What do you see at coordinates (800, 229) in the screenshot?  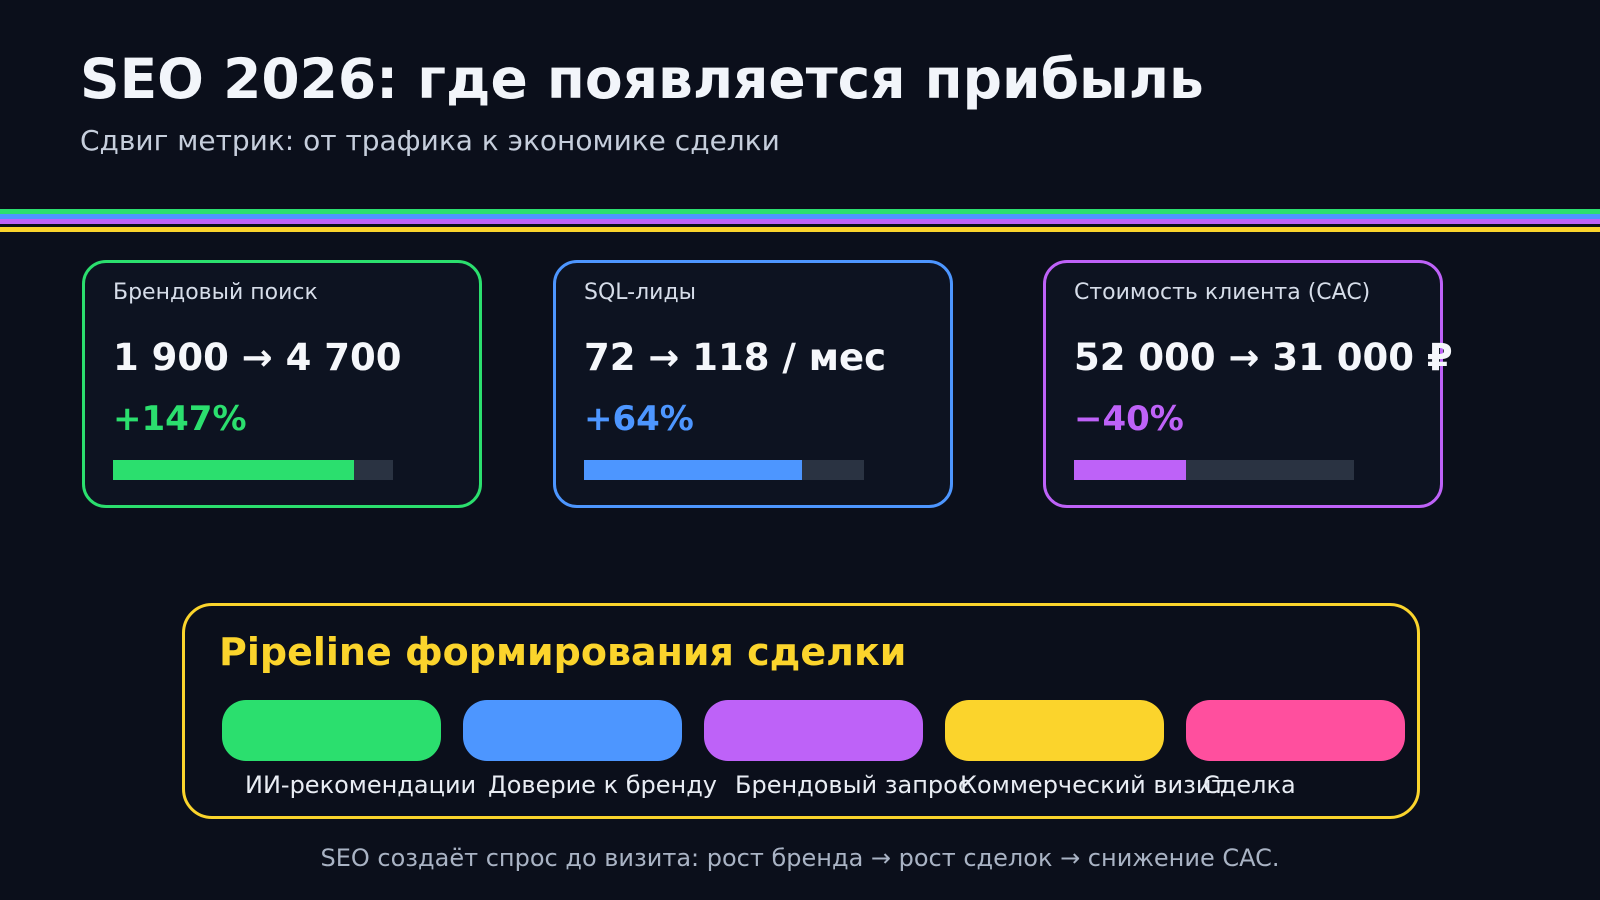 I see `divider-stripe-yellow` at bounding box center [800, 229].